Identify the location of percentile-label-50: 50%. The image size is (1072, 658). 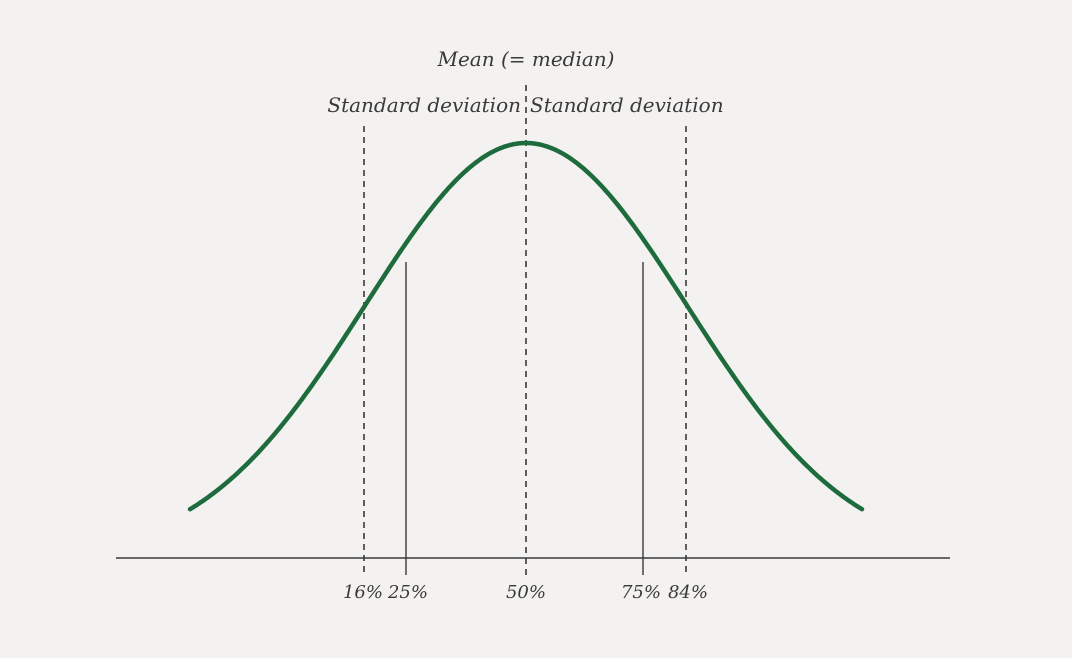
(526, 592).